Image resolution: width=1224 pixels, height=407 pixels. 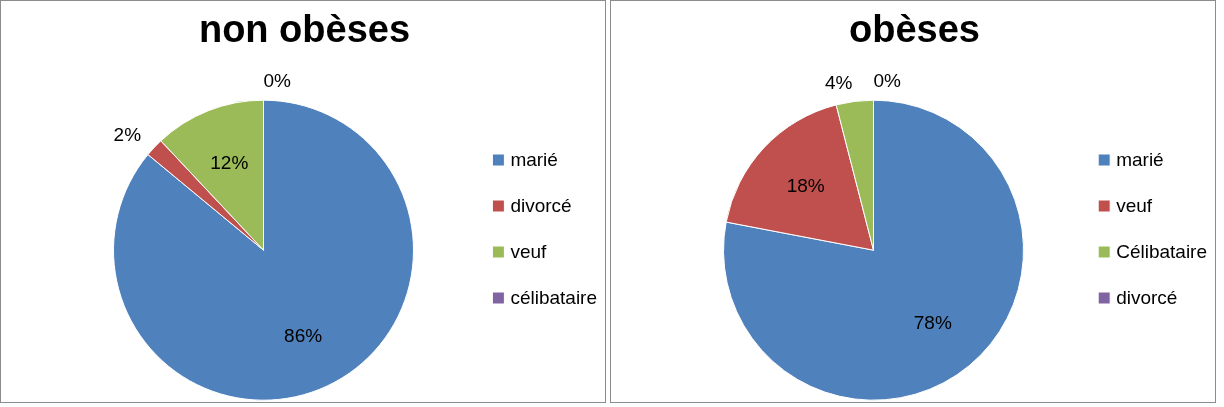 I want to click on data-label: 2%, so click(x=127, y=134).